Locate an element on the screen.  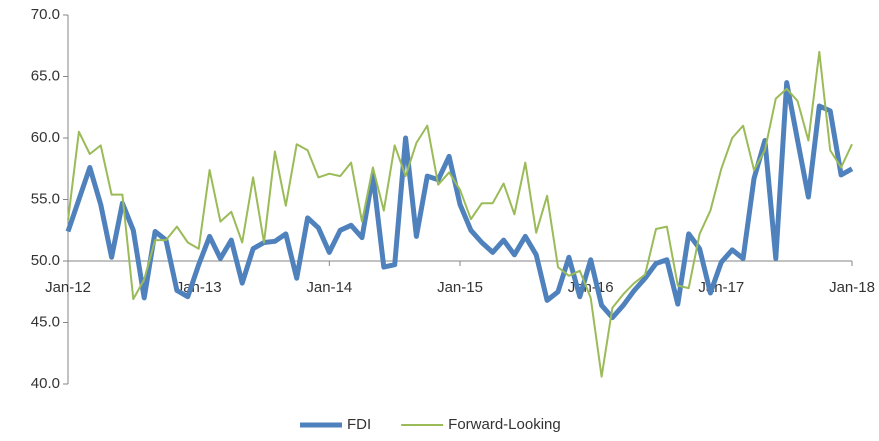
y-tick-label: 55.0 is located at coordinates (45, 198).